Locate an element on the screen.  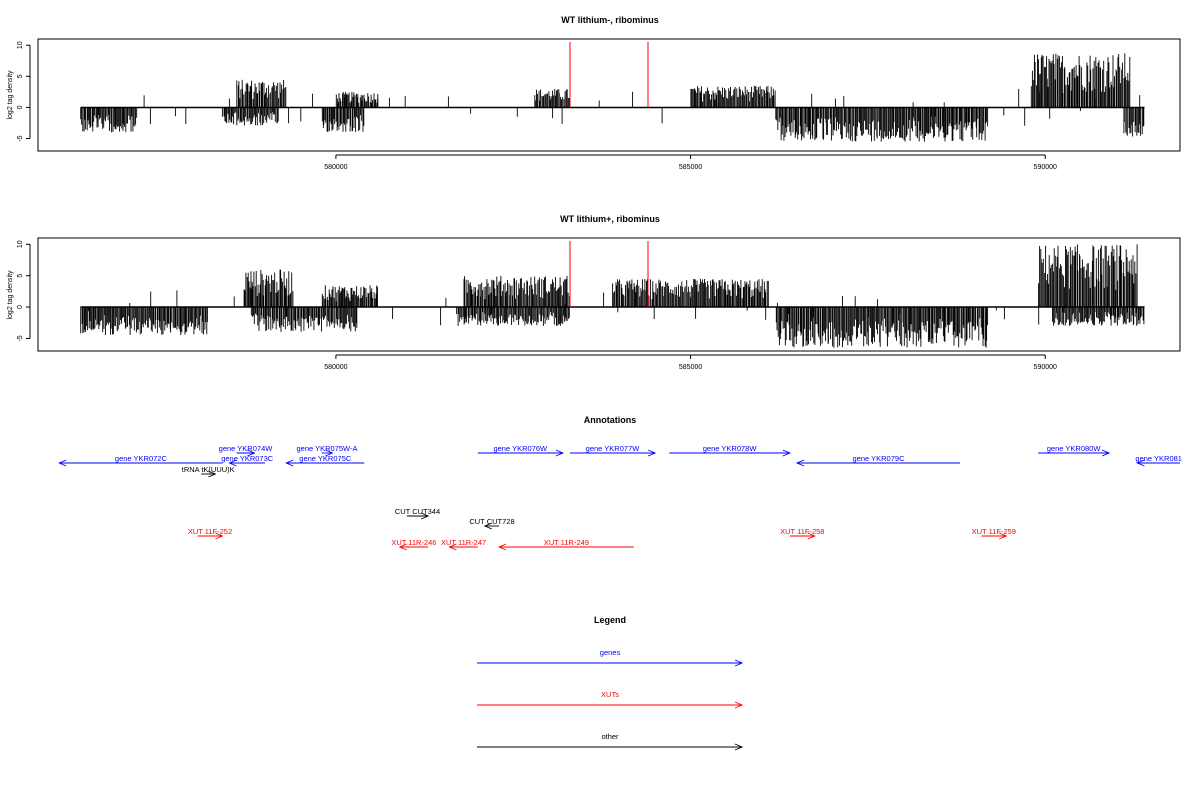
feature-label: tRNA tK(UUU)K is located at coordinates (208, 469).